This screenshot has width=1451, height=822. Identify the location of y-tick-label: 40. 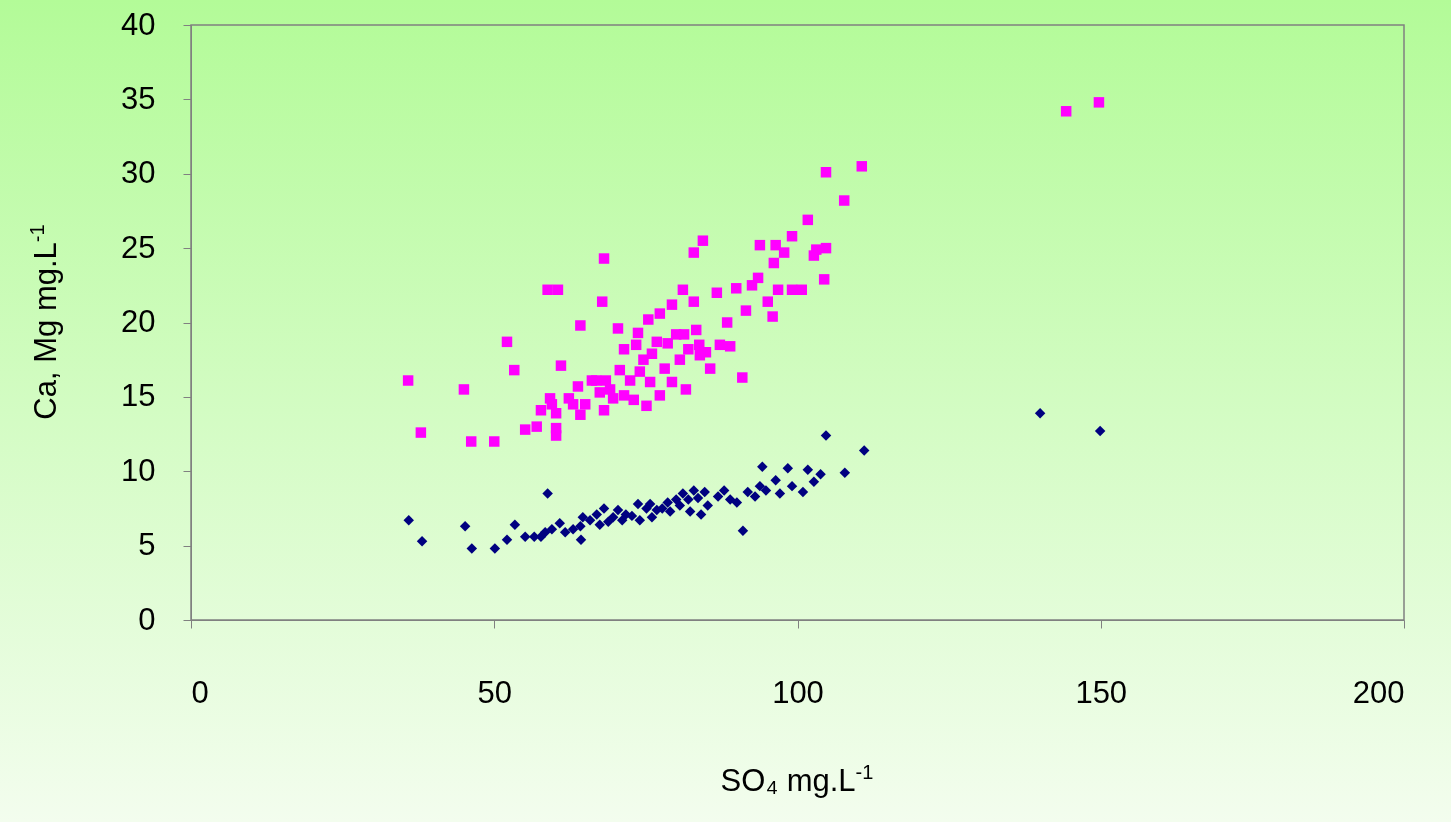
(138, 24).